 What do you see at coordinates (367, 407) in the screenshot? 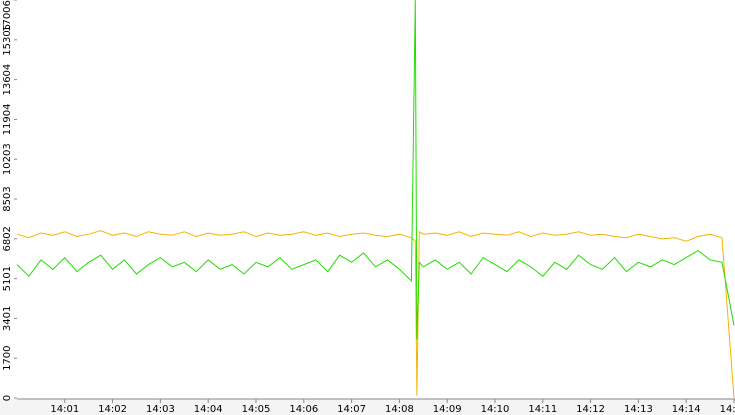
I see `x-axis-band` at bounding box center [367, 407].